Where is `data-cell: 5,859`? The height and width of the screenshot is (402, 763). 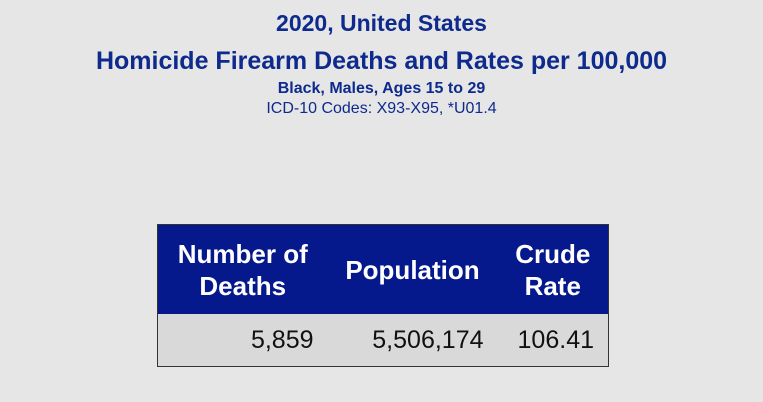
data-cell: 5,859 is located at coordinates (242, 340).